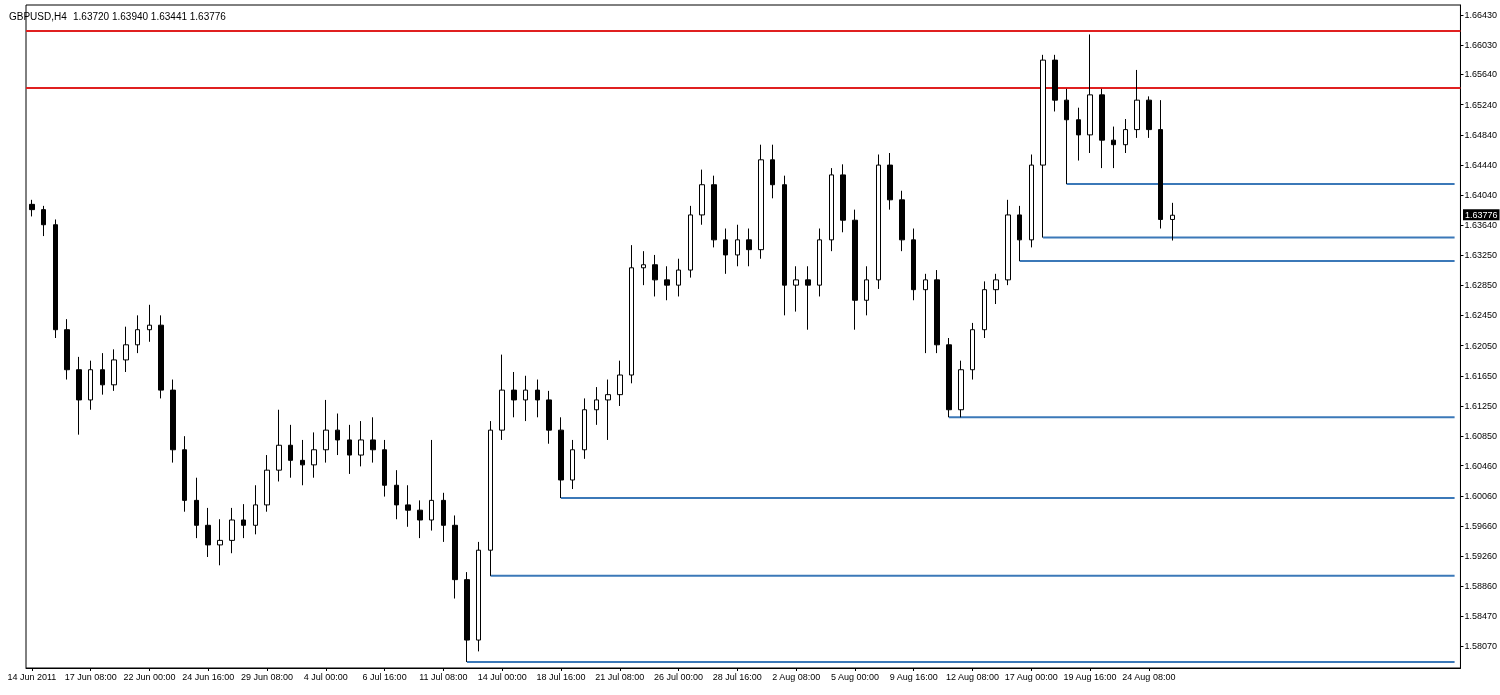  Describe the element at coordinates (1481, 526) in the screenshot. I see `y-tick-label: 1.59660` at that location.